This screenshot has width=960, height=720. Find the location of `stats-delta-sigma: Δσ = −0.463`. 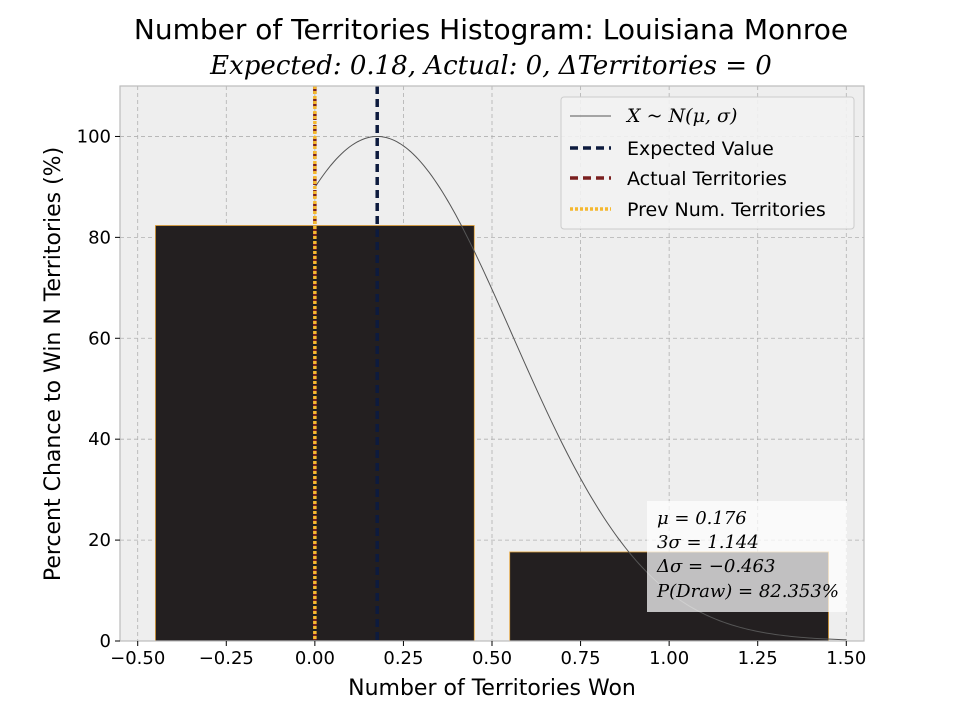

stats-delta-sigma: Δσ = −0.463 is located at coordinates (715, 566).